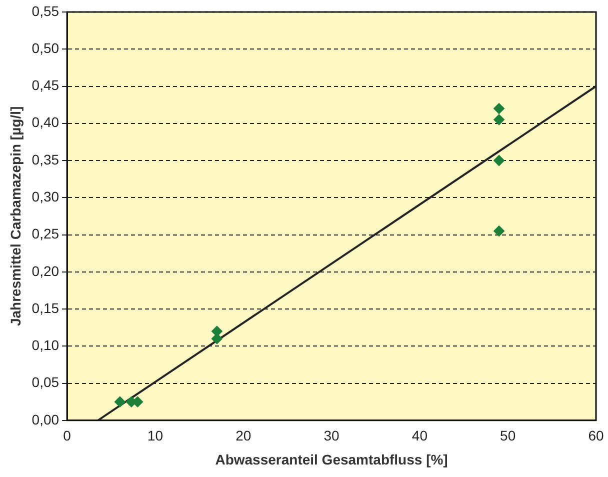 Image resolution: width=608 pixels, height=477 pixels. Describe the element at coordinates (46, 48) in the screenshot. I see `y-tick-label: 0,50` at that location.